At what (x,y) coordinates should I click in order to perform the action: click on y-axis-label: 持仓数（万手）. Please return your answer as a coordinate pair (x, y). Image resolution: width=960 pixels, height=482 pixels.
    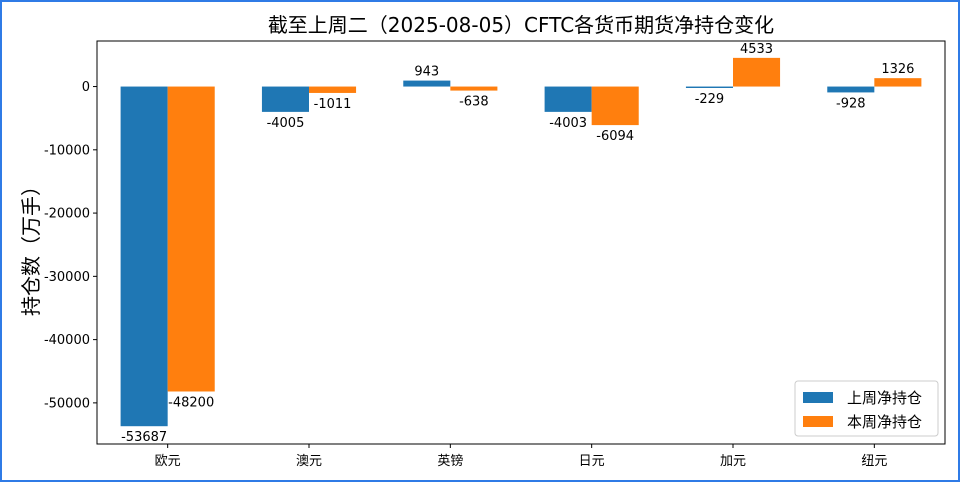
    Looking at the image, I should click on (31, 246).